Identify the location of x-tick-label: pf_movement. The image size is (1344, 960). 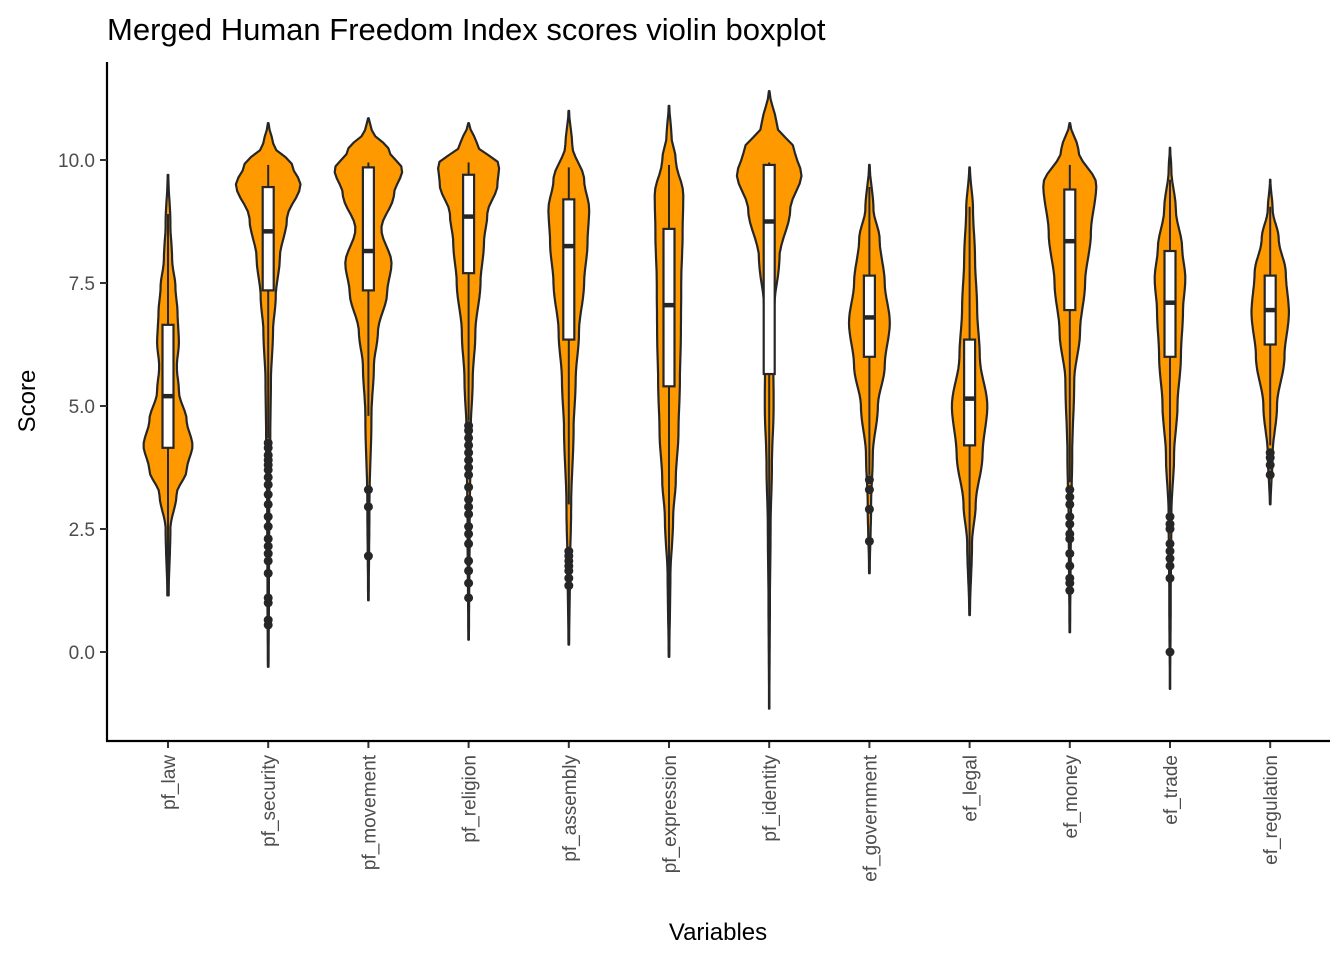
(369, 812).